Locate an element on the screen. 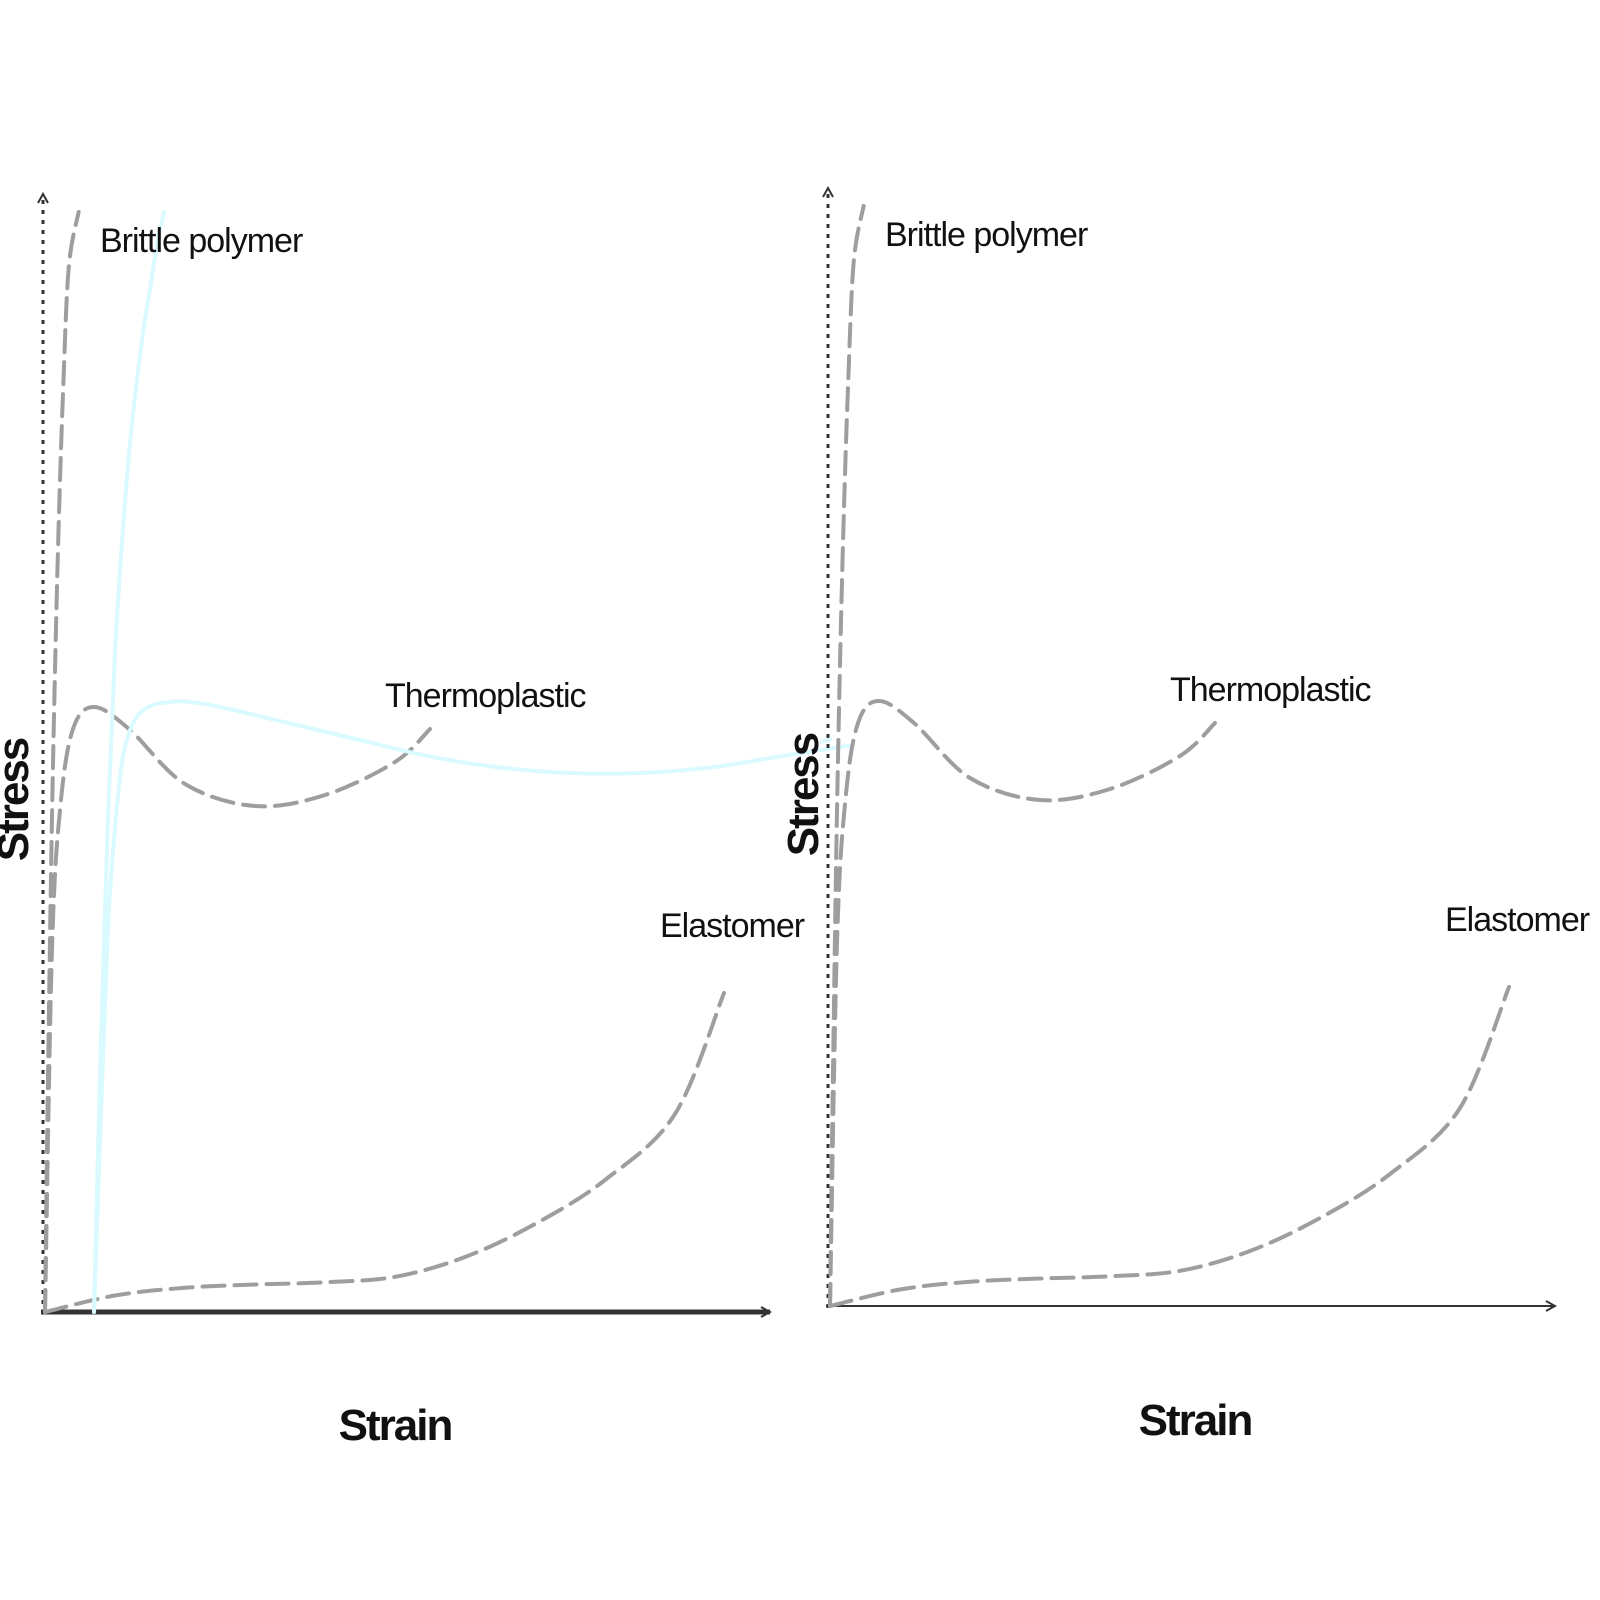 The image size is (1600, 1600). right-curve-elastomer is located at coordinates (1169, 1146).